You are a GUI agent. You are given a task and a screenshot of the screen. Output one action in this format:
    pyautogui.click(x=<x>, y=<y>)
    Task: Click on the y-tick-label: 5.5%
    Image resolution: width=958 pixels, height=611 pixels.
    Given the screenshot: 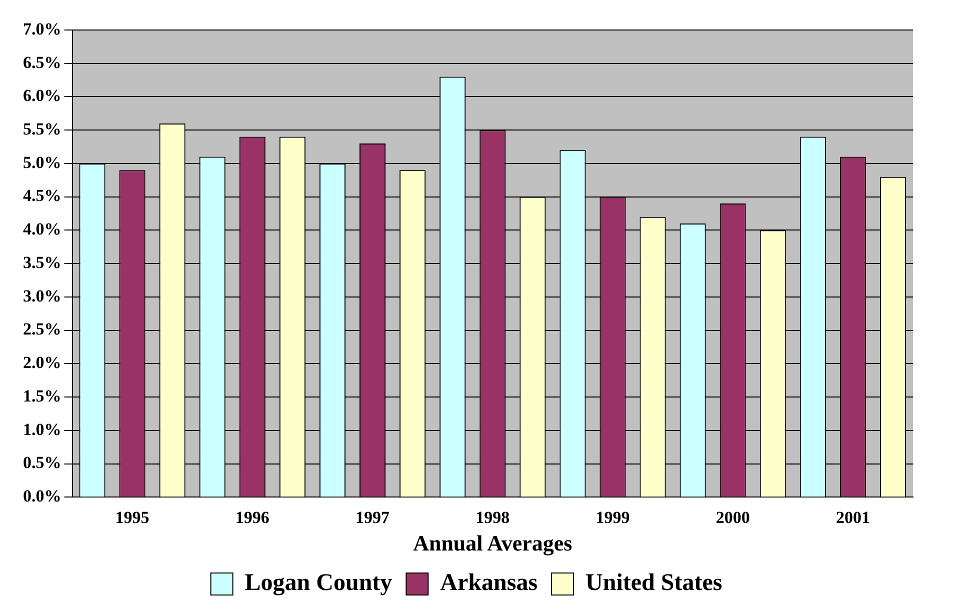 What is the action you would take?
    pyautogui.click(x=42, y=129)
    